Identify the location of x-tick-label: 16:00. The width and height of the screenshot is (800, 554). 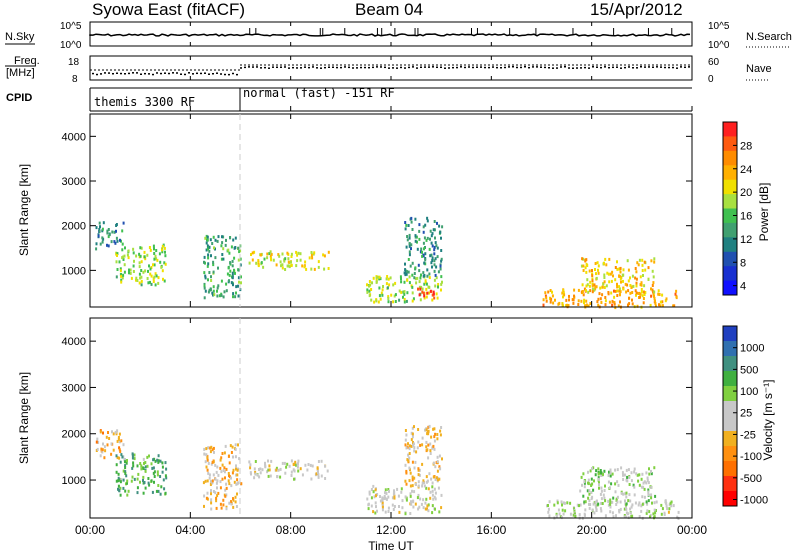
(491, 530).